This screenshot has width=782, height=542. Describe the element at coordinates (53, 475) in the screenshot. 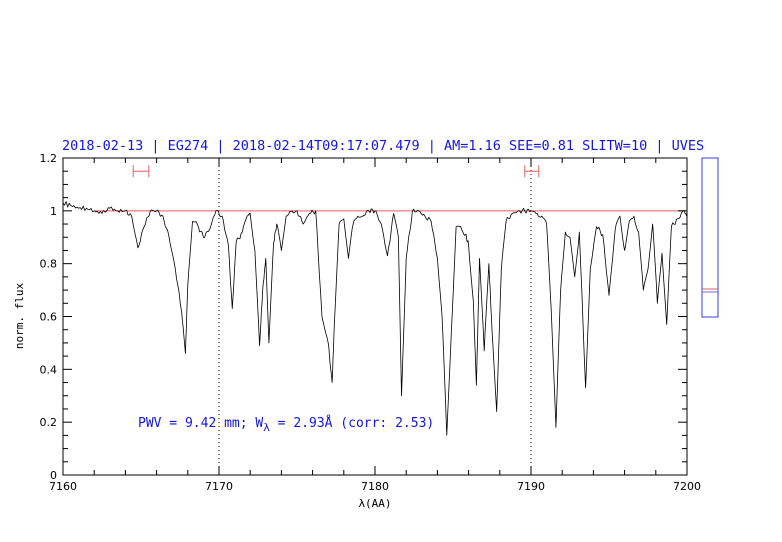

I see `y-tick-label: 0` at that location.